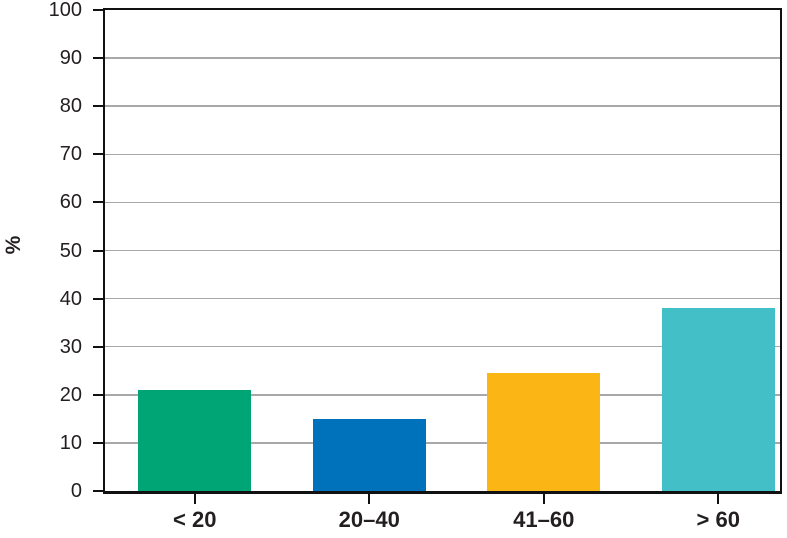 This screenshot has width=787, height=538. What do you see at coordinates (70, 154) in the screenshot?
I see `y-tick-label-70: 70` at bounding box center [70, 154].